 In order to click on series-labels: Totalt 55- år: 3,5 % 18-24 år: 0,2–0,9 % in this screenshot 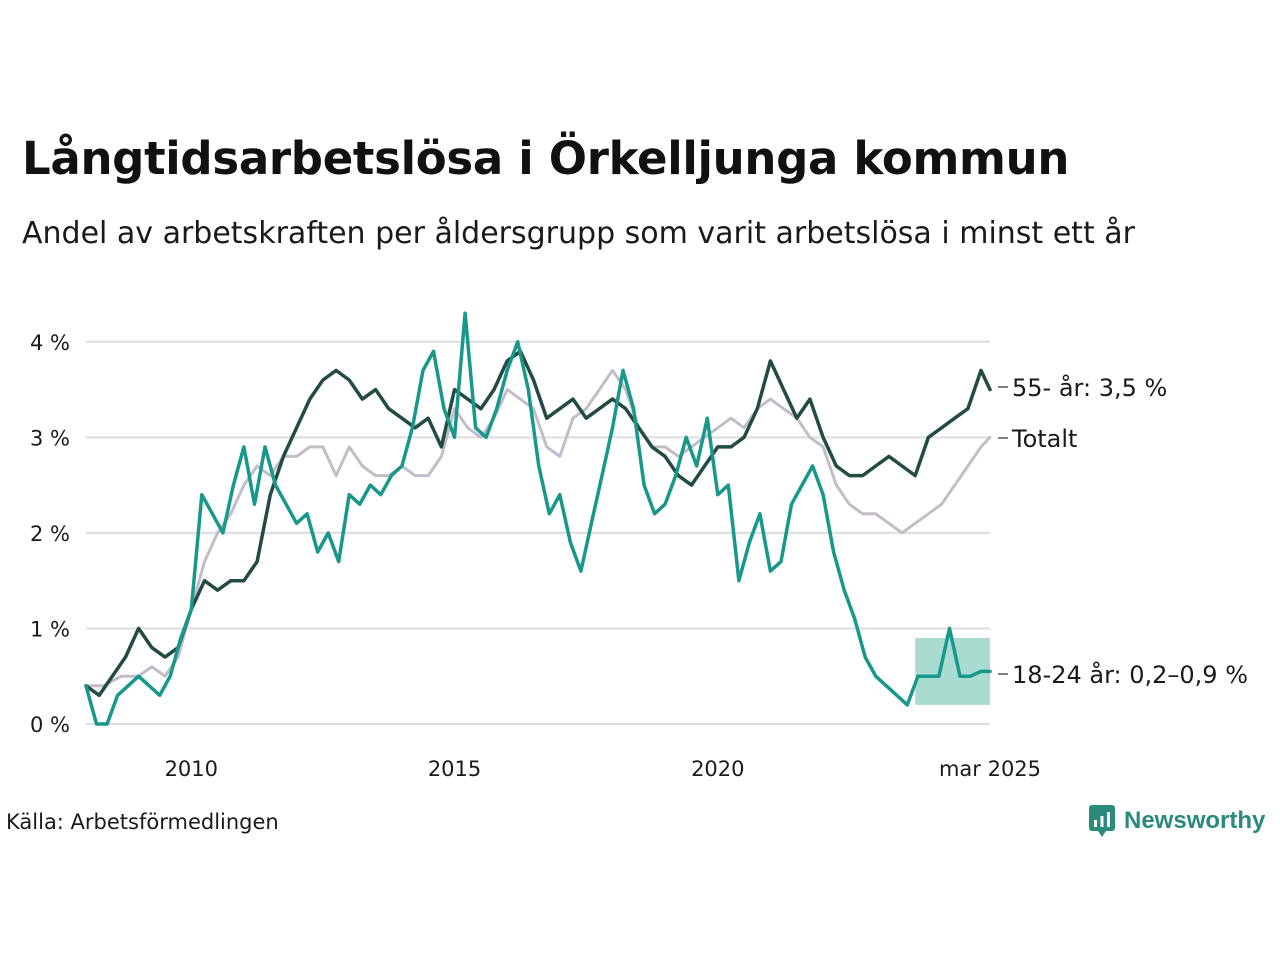, I will do `click(1123, 531)`.